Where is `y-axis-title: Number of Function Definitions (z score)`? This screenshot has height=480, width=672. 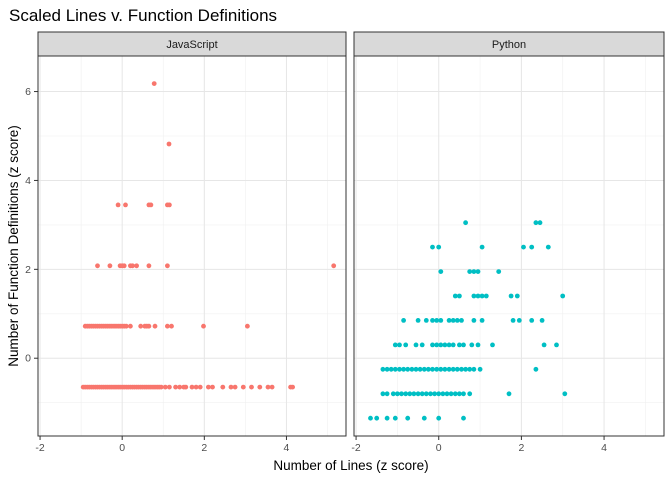
y-axis-title: Number of Function Definitions (z score) is located at coordinates (13, 246).